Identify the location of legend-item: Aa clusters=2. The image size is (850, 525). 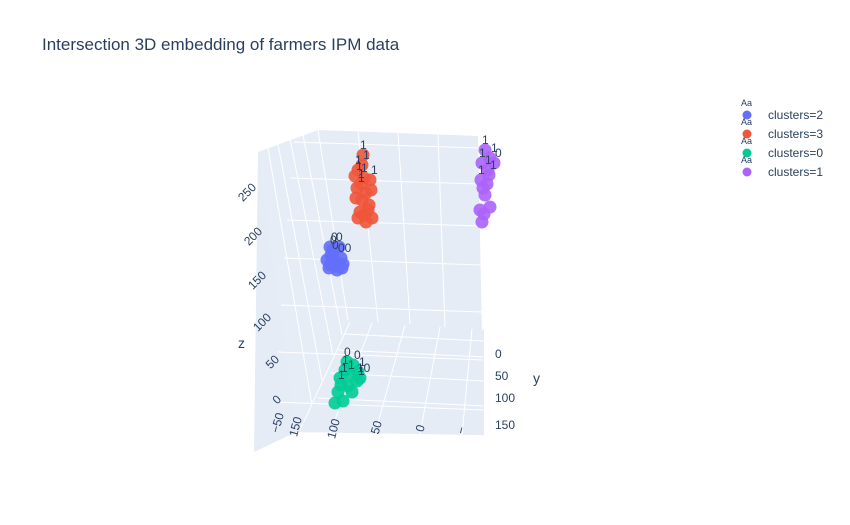
(782, 110).